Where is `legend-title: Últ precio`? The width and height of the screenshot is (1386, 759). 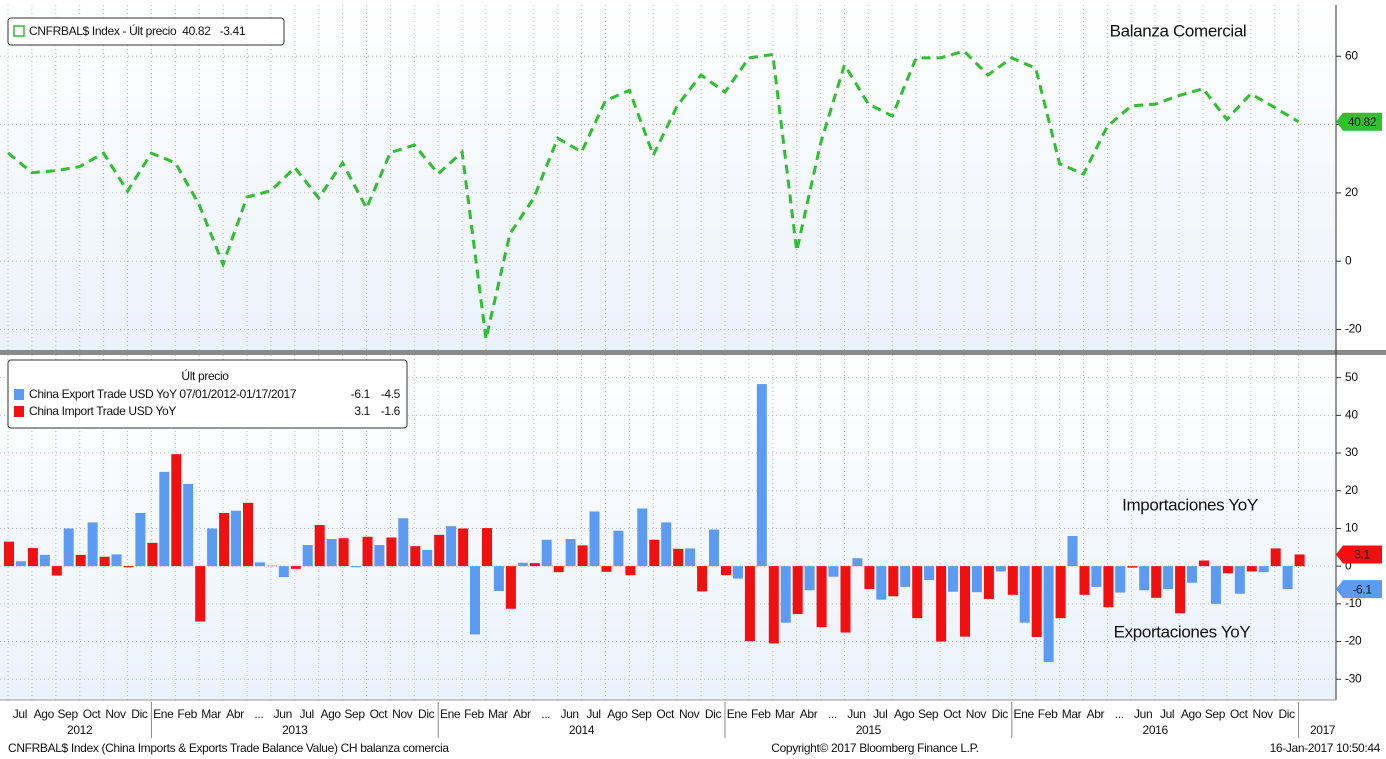 legend-title: Últ precio is located at coordinates (205, 375).